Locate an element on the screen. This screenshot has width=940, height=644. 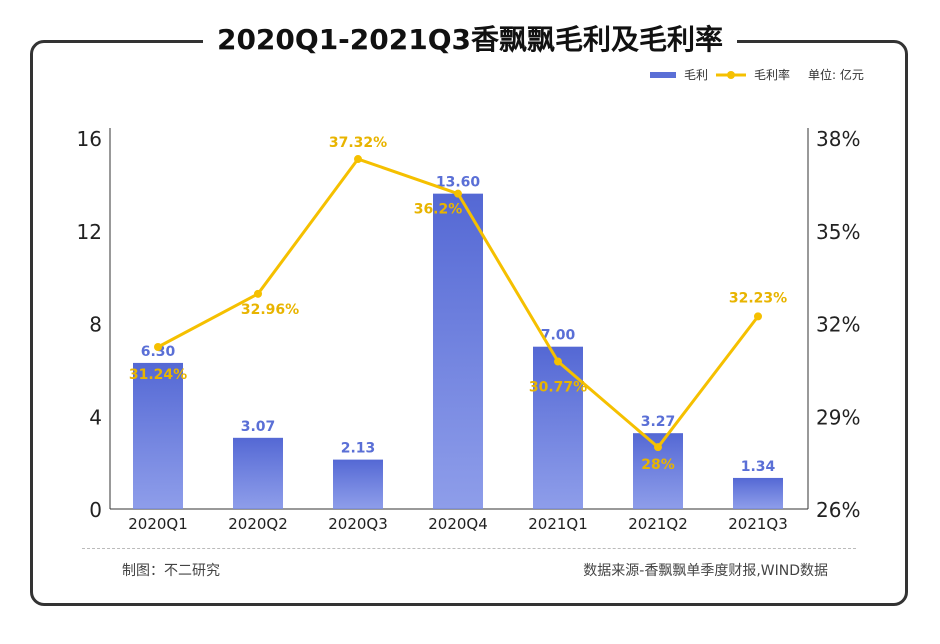
bar-data-label: 6.30 is located at coordinates (158, 352).